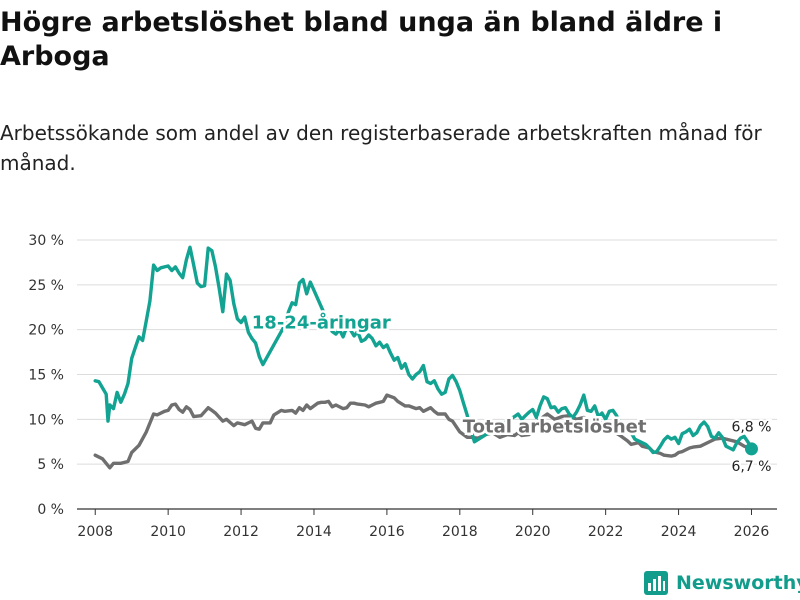 This screenshot has height=600, width=800. Describe the element at coordinates (656, 583) in the screenshot. I see `newsworthy-bar-chart-icon` at that location.